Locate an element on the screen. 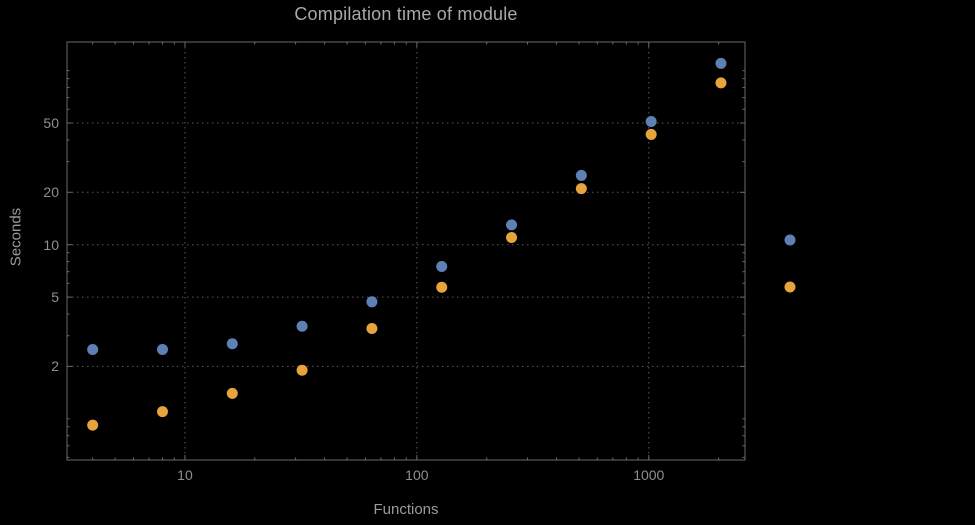  legend-marker-orange-series is located at coordinates (790, 287).